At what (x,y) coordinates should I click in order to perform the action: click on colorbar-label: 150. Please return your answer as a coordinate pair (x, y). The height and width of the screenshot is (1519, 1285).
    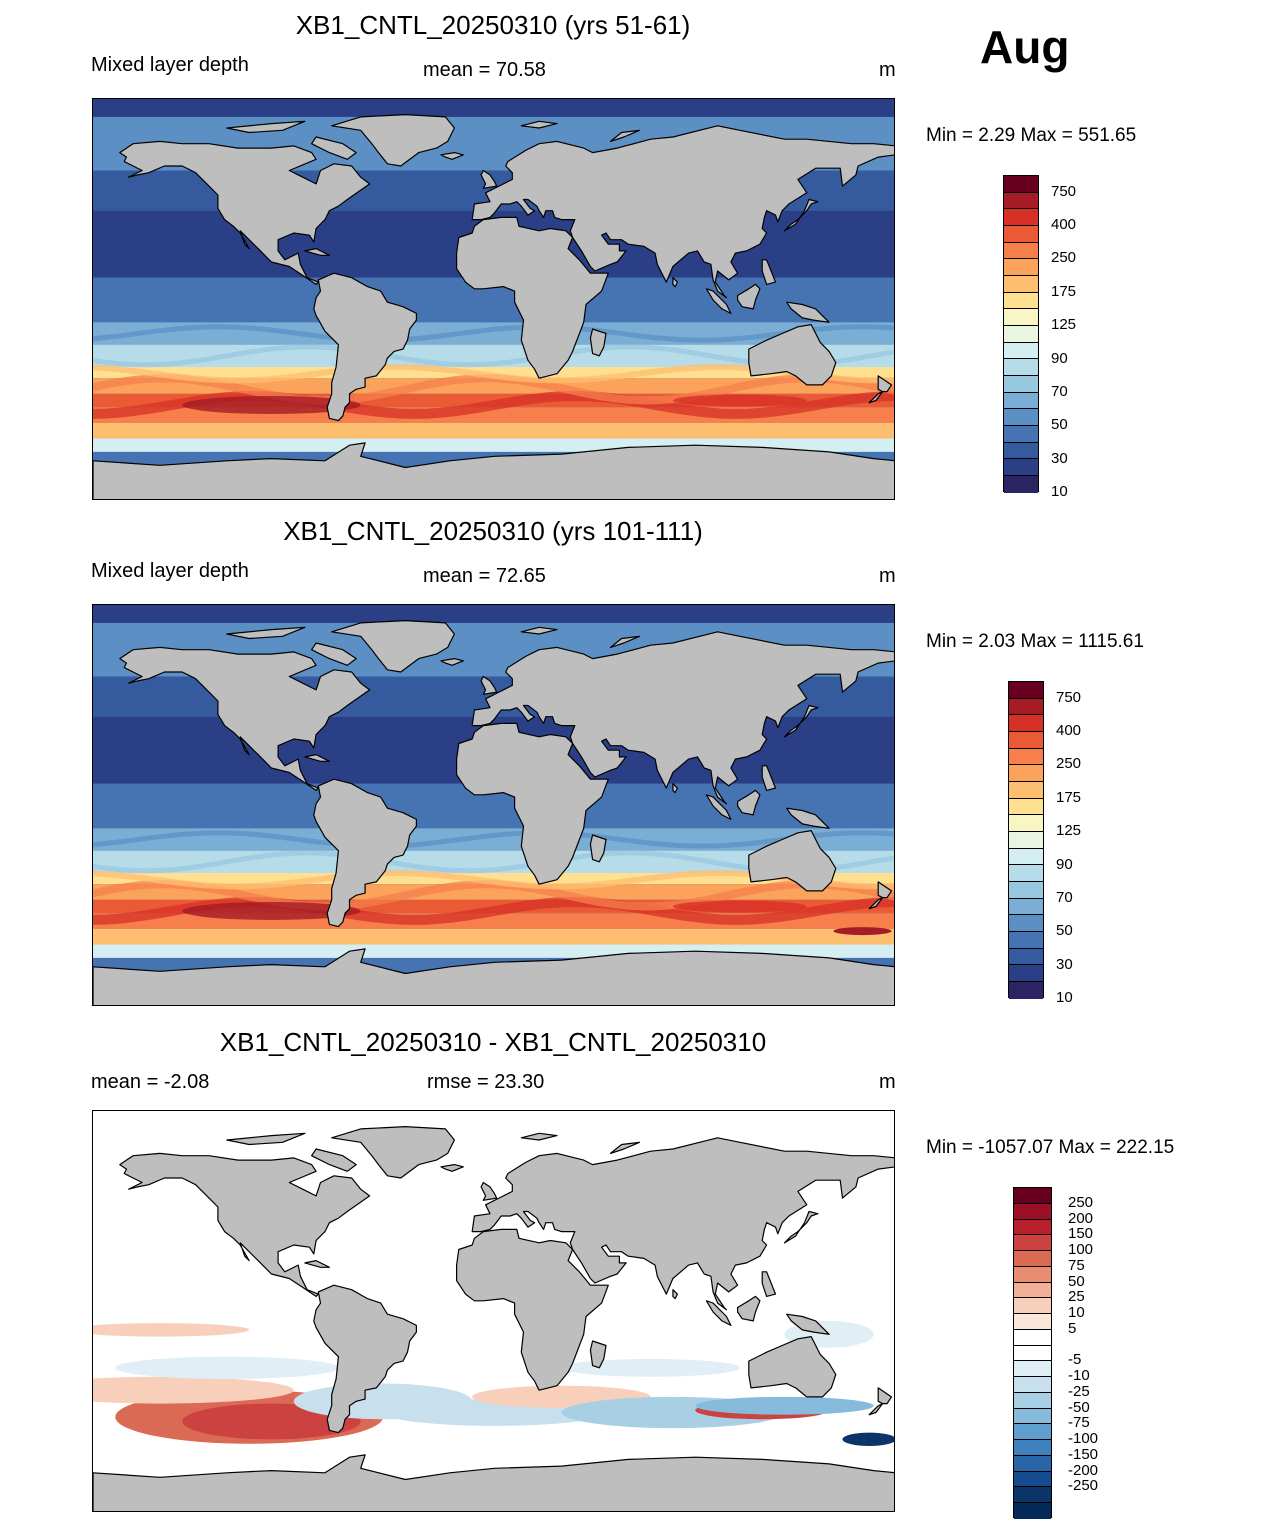
    Looking at the image, I should click on (1081, 1234).